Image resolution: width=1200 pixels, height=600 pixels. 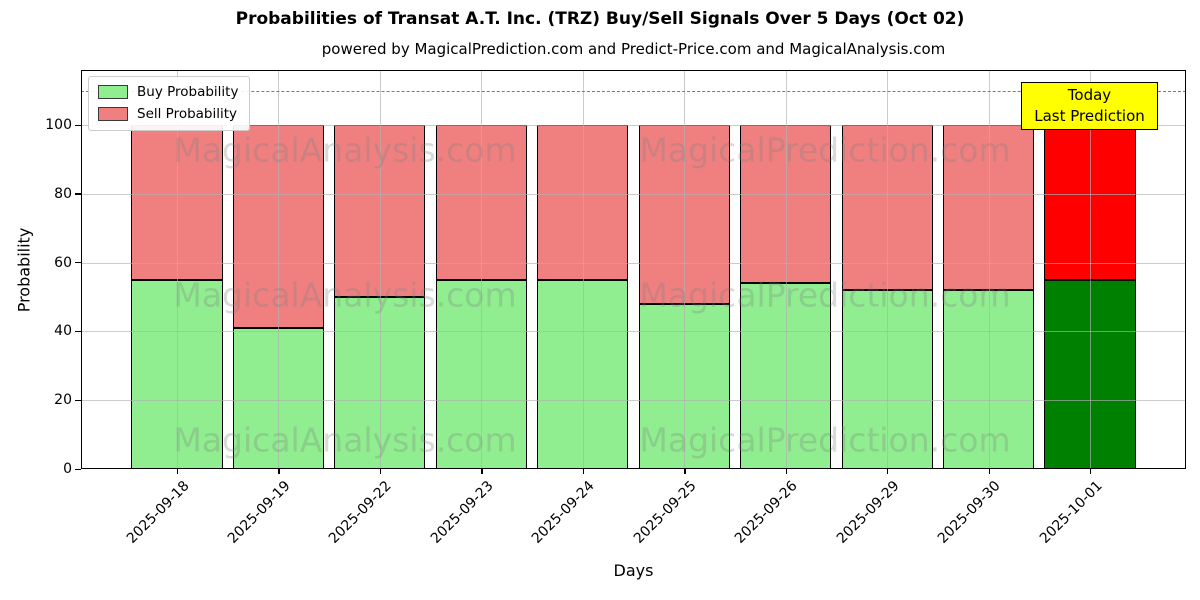 I want to click on x-tick-date-label: 2025-09-18, so click(x=158, y=512).